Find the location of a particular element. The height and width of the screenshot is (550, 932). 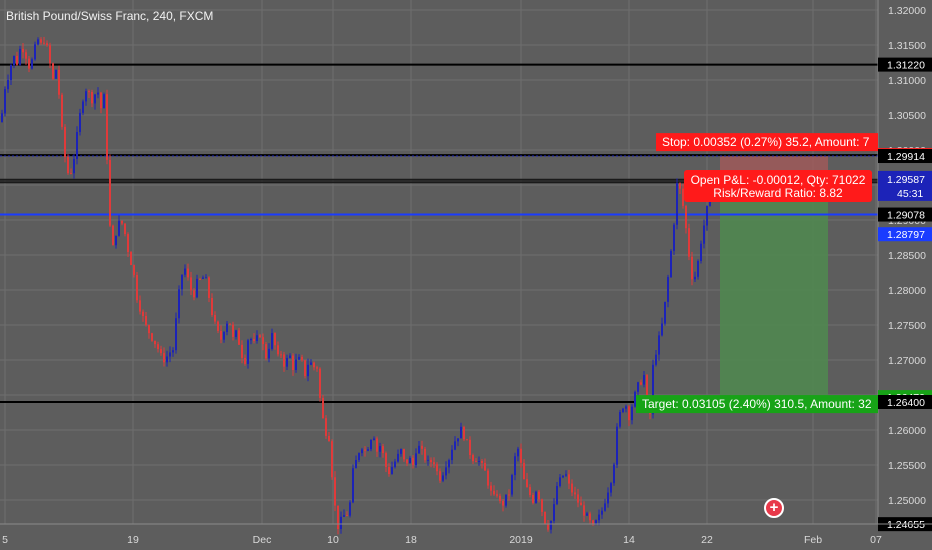

price-tick-label: 1.27000 is located at coordinates (907, 361).